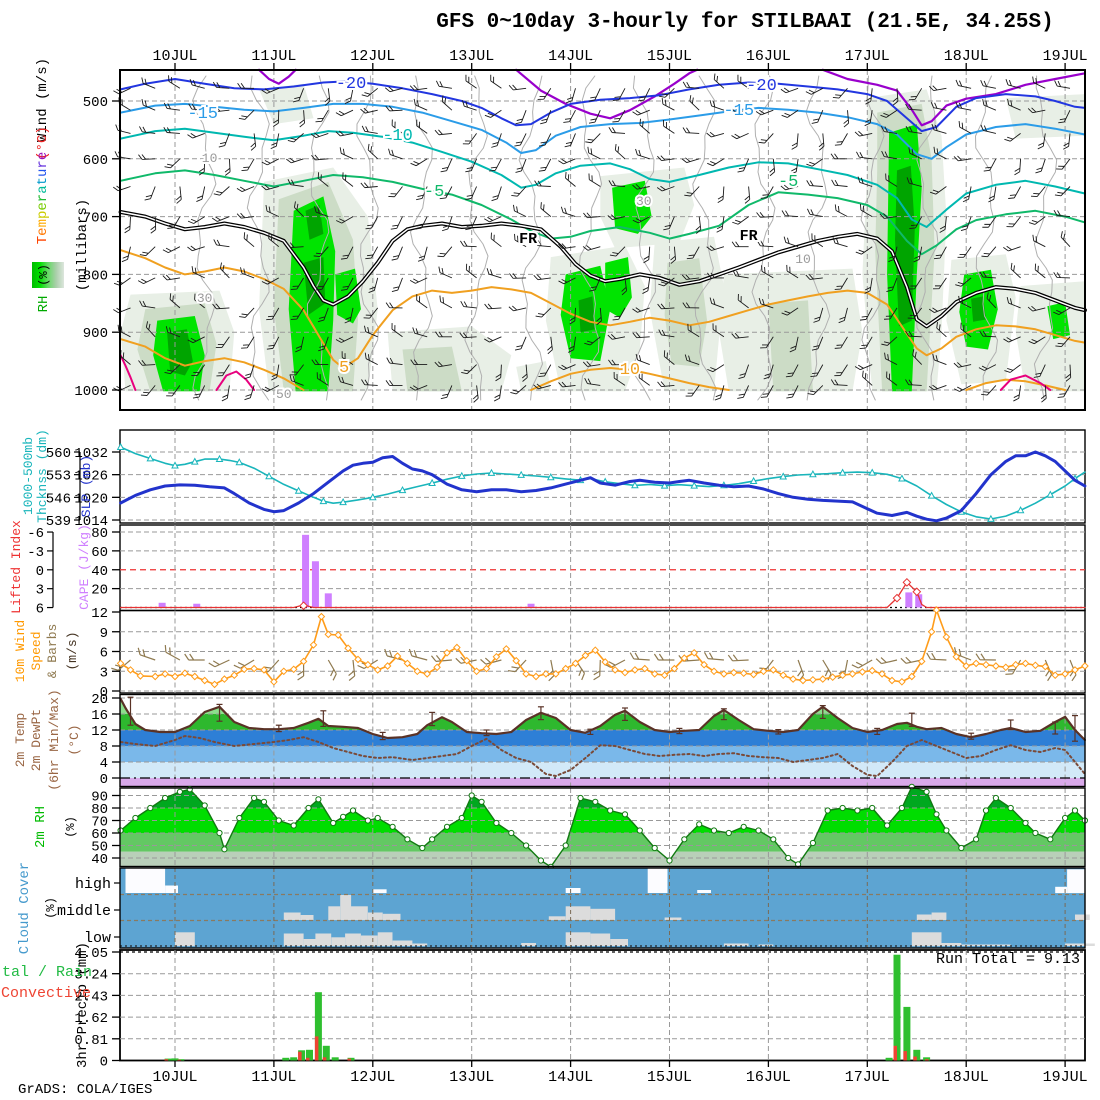 The width and height of the screenshot is (1100, 1100). What do you see at coordinates (42, 476) in the screenshot?
I see `thickness-label-2: Thcknss (dm)` at bounding box center [42, 476].